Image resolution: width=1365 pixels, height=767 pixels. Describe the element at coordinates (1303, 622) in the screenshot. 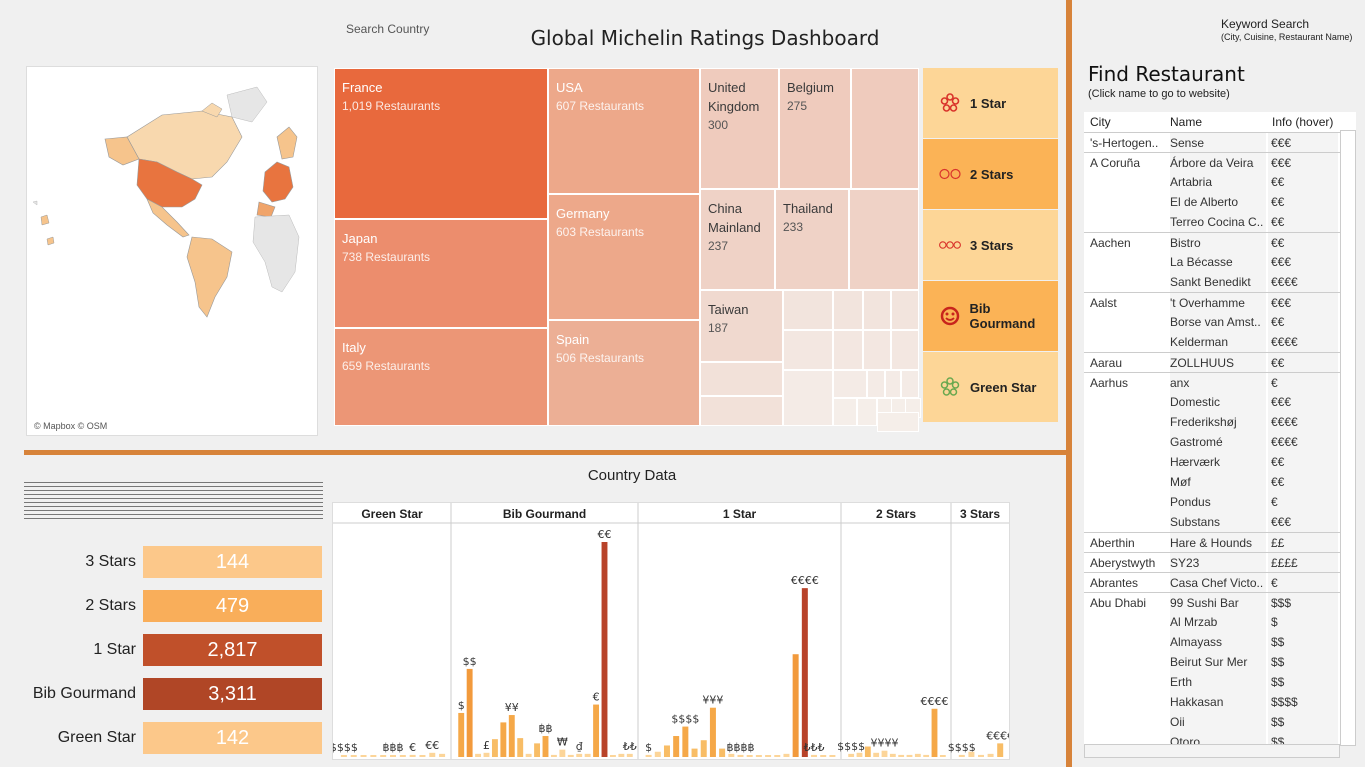

I see `info-cell: $` at that location.